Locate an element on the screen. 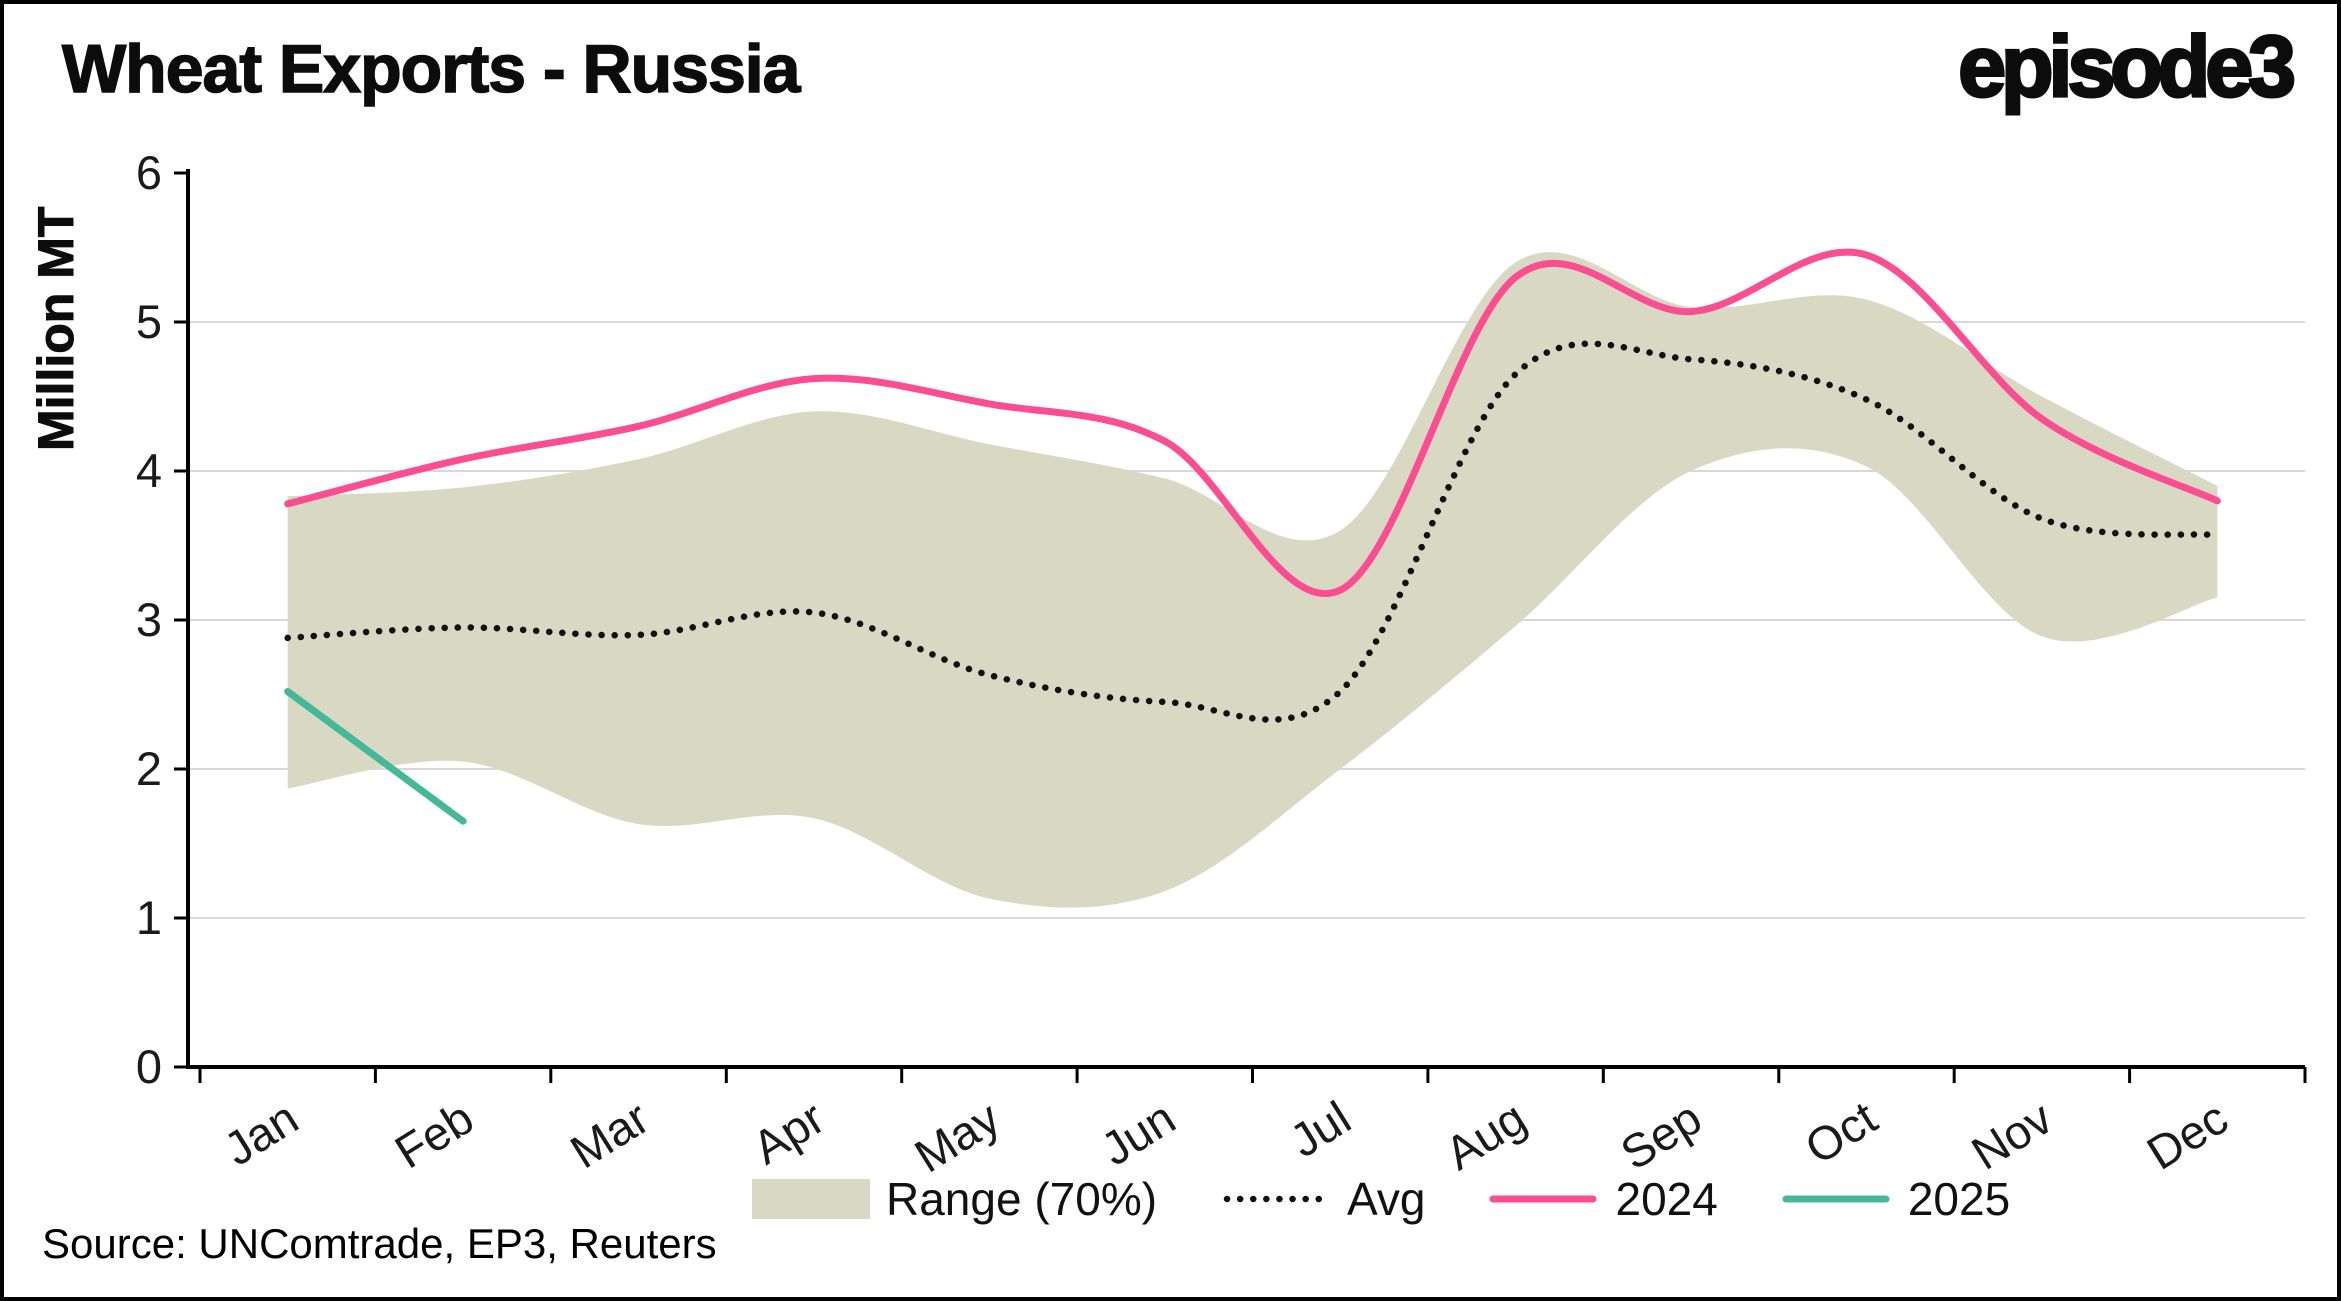  legend-item-avg: Avg is located at coordinates (1322, 1199).